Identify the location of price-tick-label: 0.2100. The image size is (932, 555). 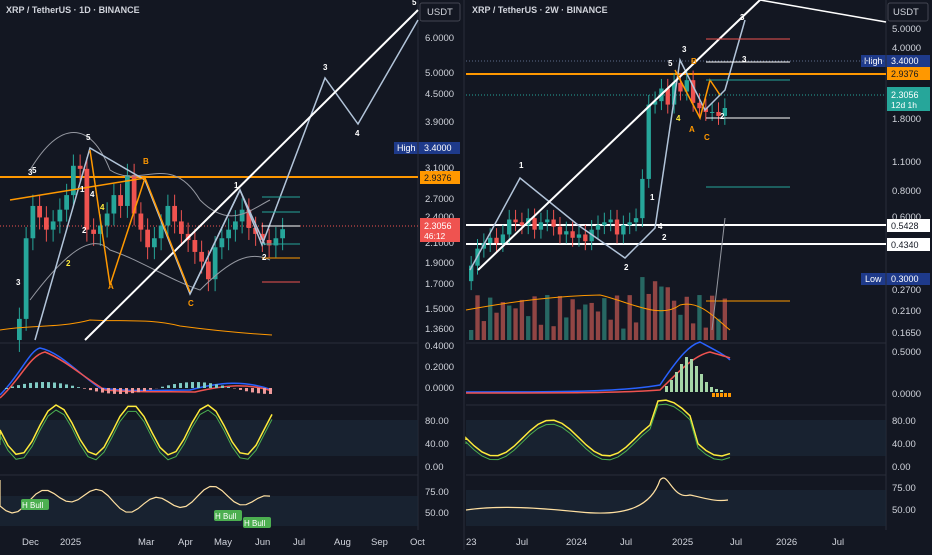
(906, 311).